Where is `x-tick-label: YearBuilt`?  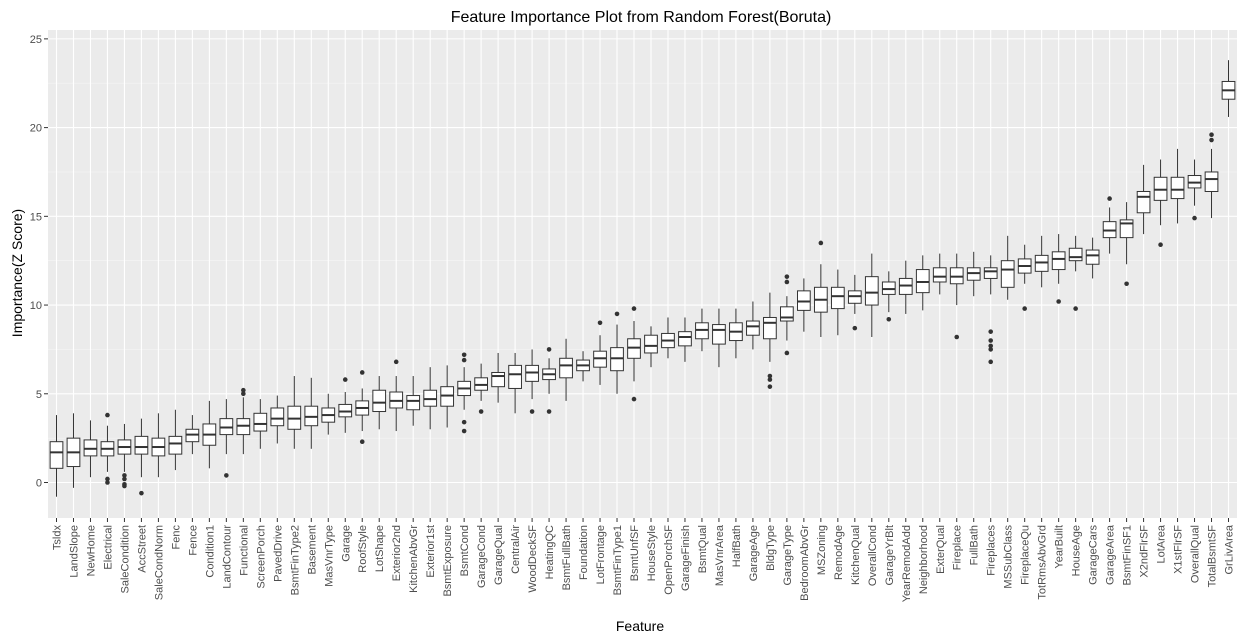
x-tick-label: YearBuilt is located at coordinates (1060, 547).